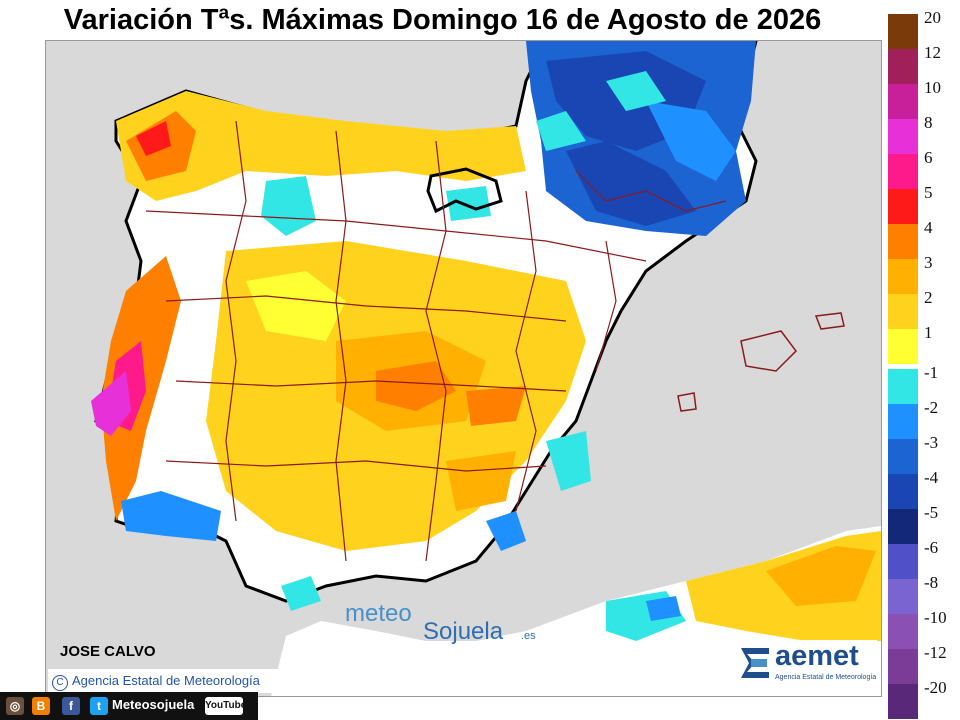 The image size is (960, 720). What do you see at coordinates (922, 363) in the screenshot?
I see `color-legend: 20 12 10 8 6 5 4 3 2 1 -1 -2 -3 -4 -5 -6 -8 -10 -12 -20` at bounding box center [922, 363].